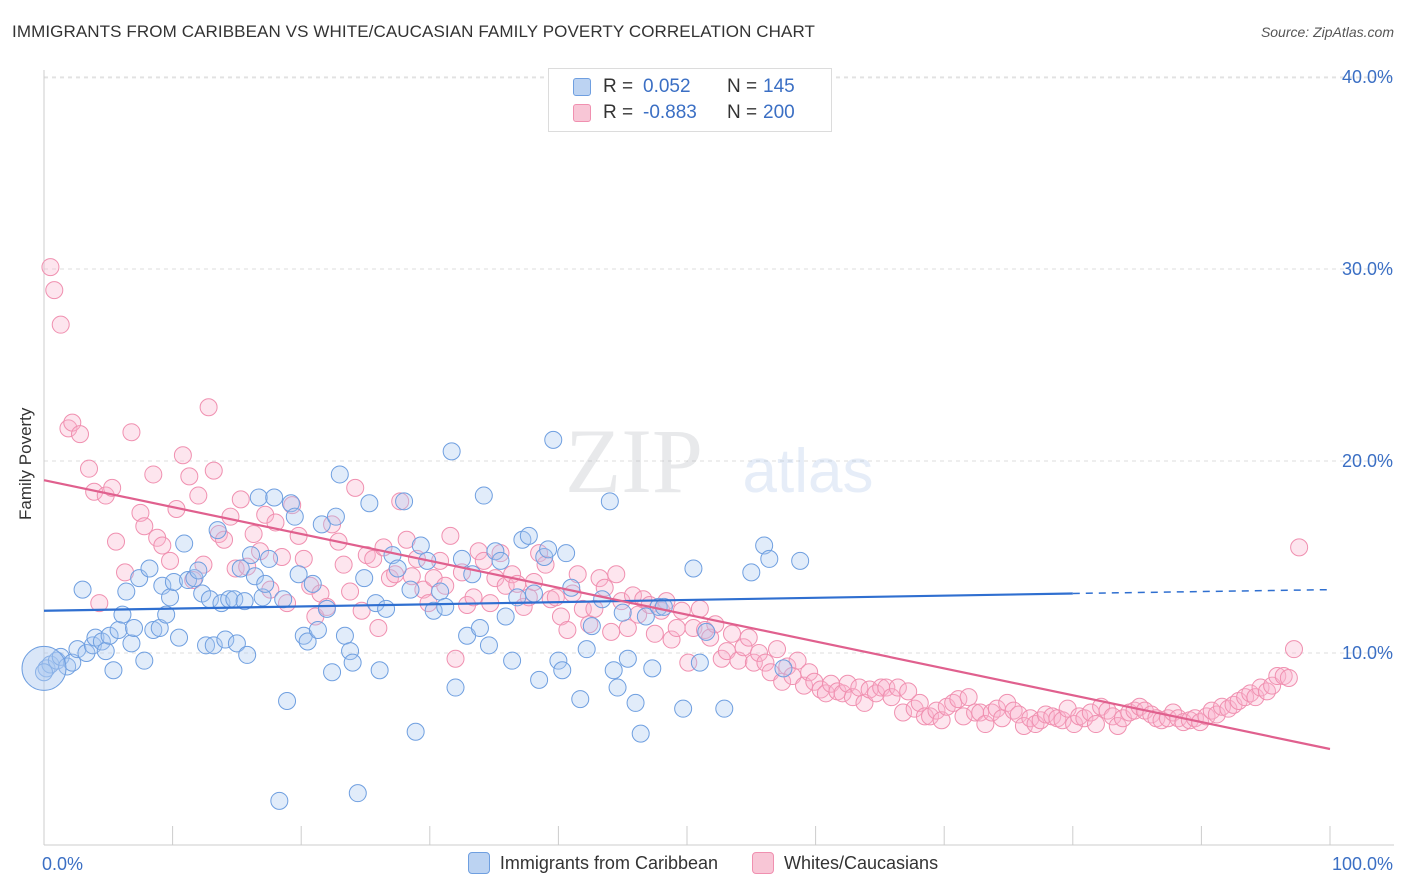  What do you see at coordinates (1362, 864) in the screenshot?
I see `x-tick-label-max: 100.0%` at bounding box center [1362, 864].